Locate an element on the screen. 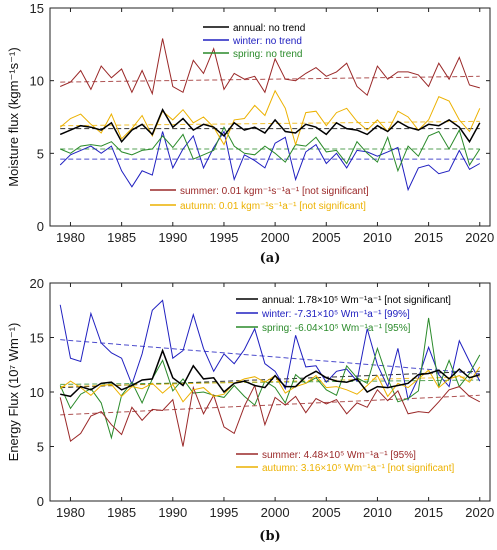 This screenshot has height=550, width=497. trend-line-autumn is located at coordinates (270, 123).